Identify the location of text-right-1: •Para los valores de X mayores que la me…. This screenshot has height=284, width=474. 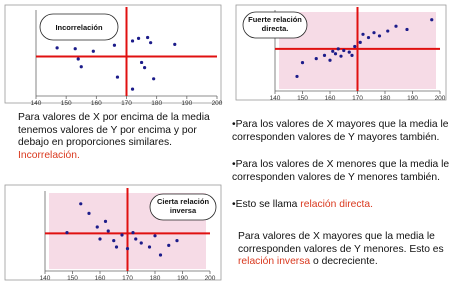
(350, 131).